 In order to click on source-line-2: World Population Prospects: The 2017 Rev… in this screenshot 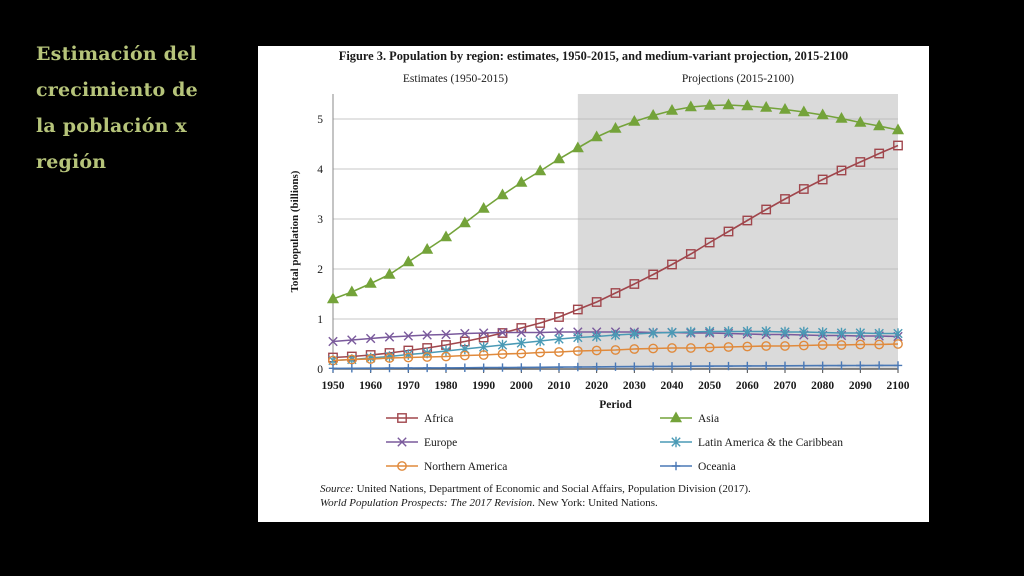, I will do `click(620, 503)`.